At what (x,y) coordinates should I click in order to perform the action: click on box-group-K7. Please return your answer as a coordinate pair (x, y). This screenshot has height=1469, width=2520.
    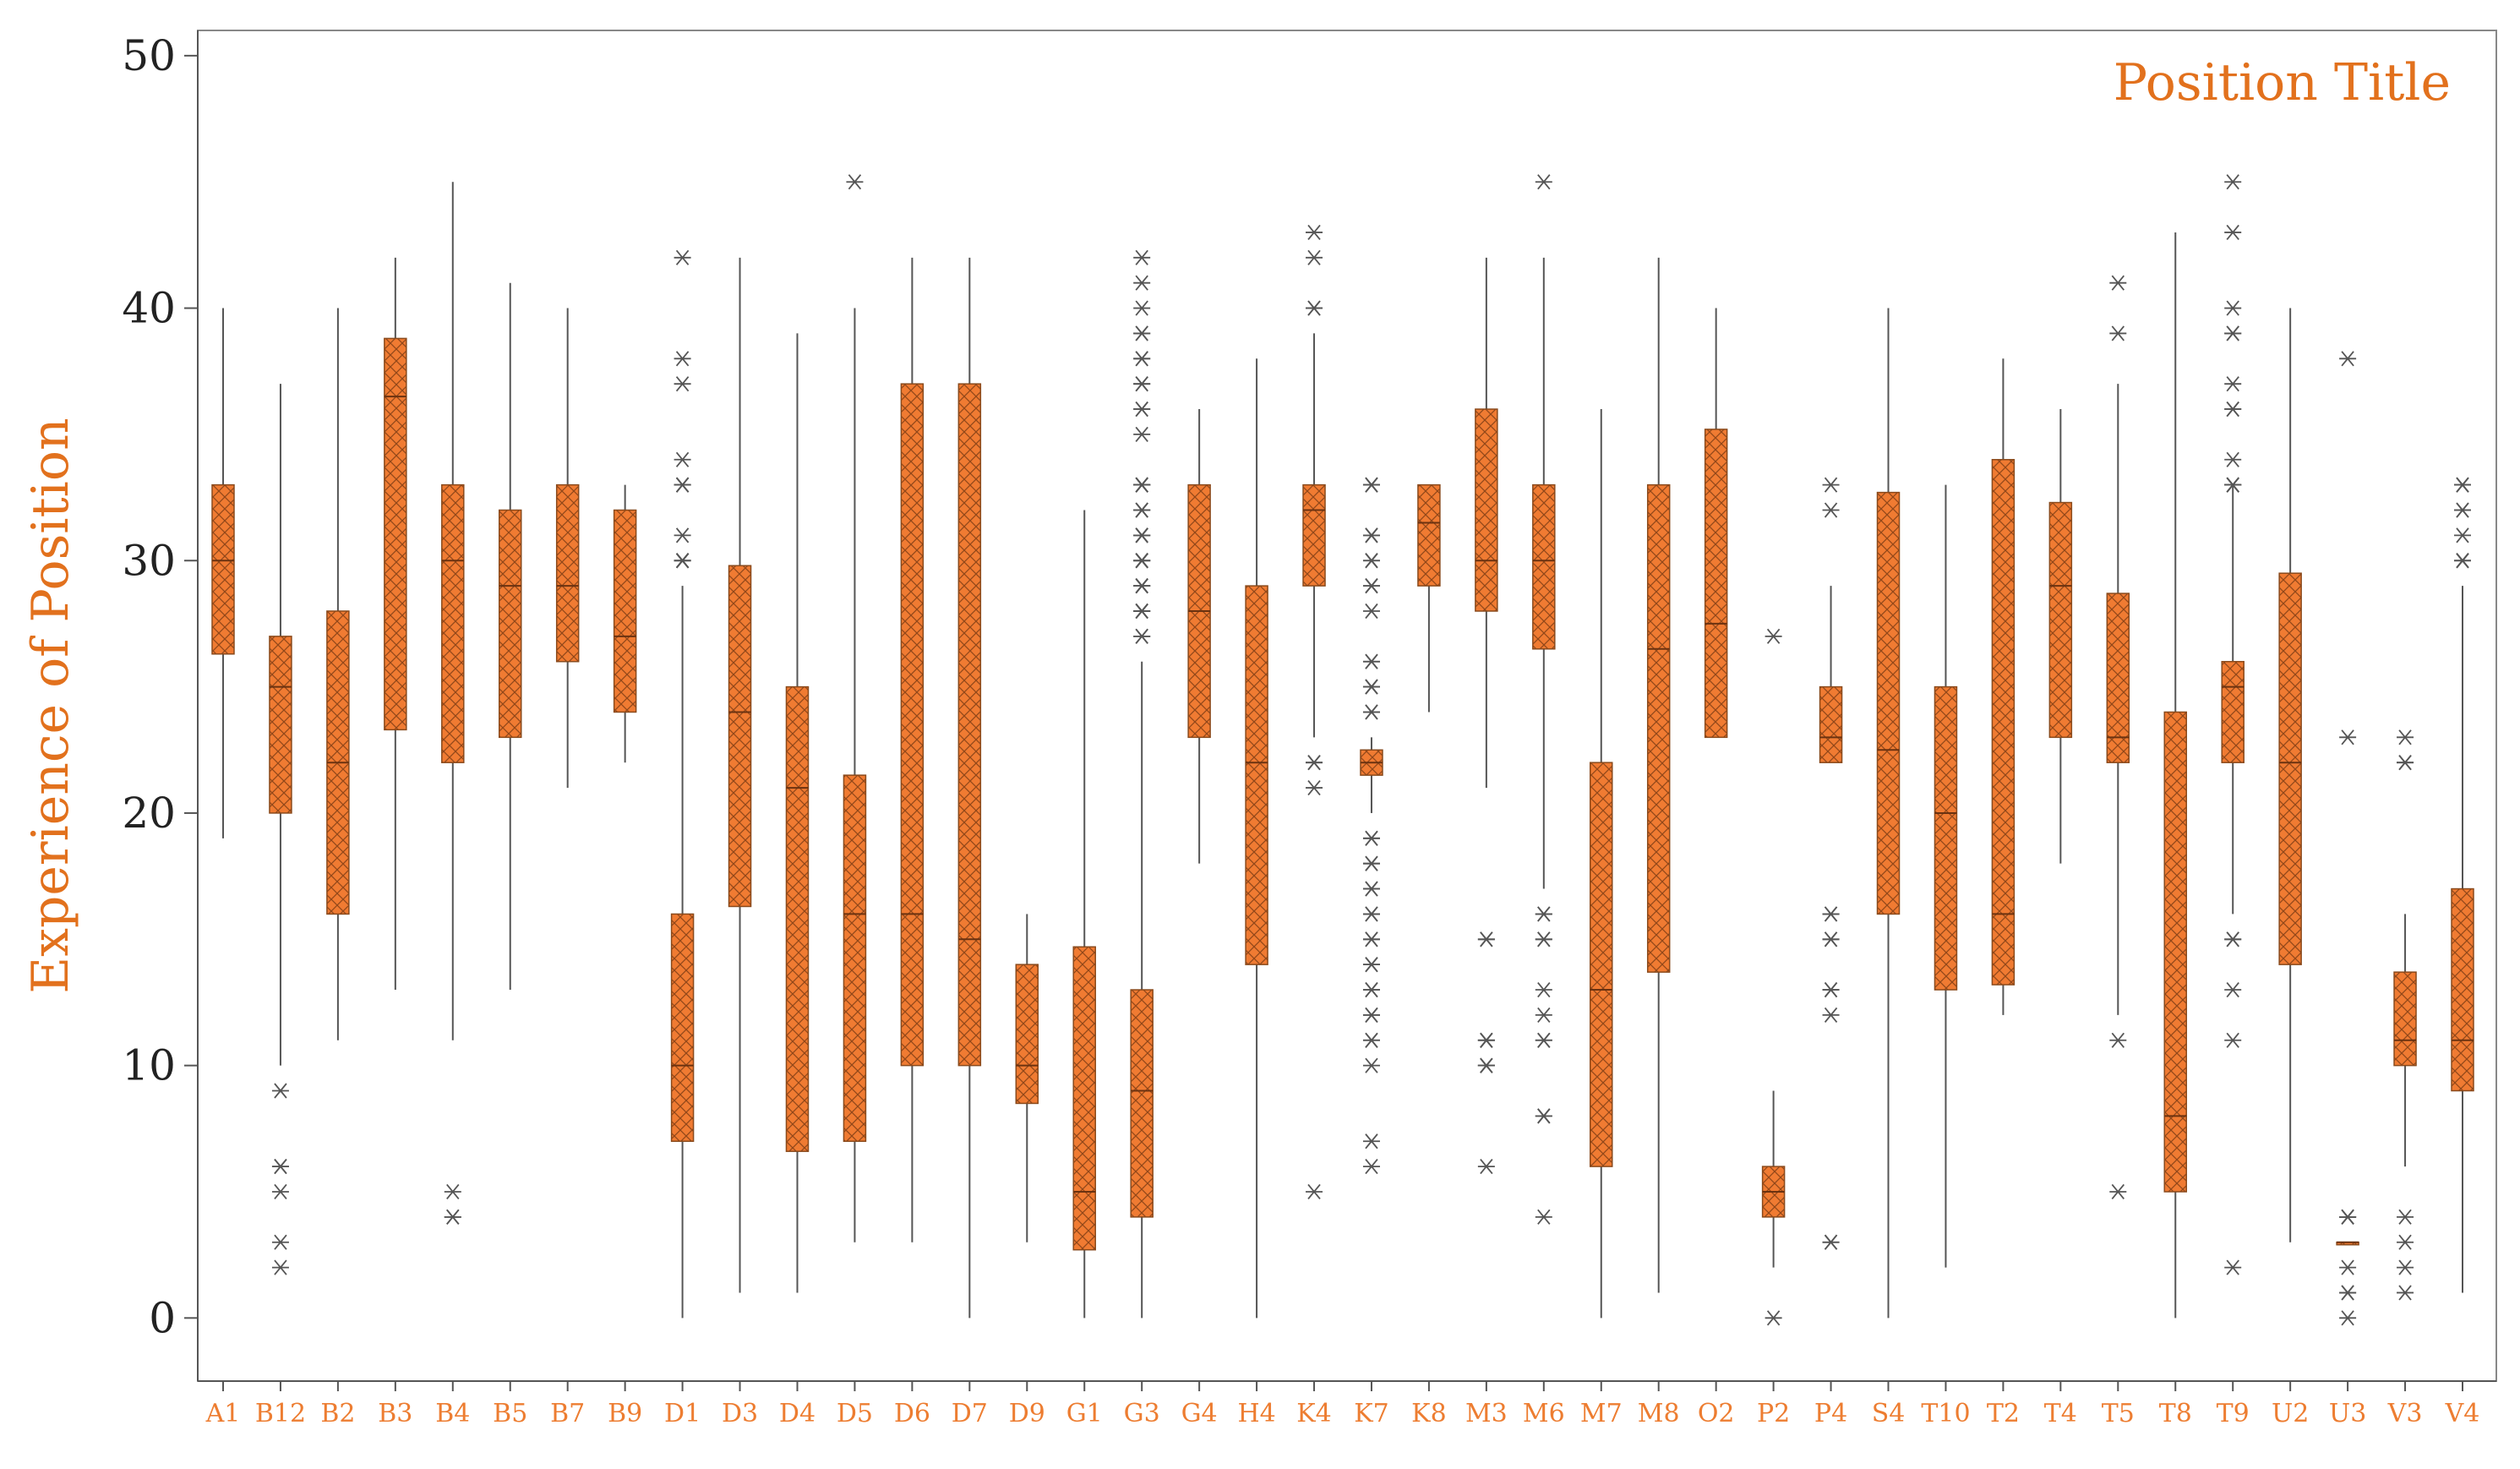
    Looking at the image, I should click on (1371, 826).